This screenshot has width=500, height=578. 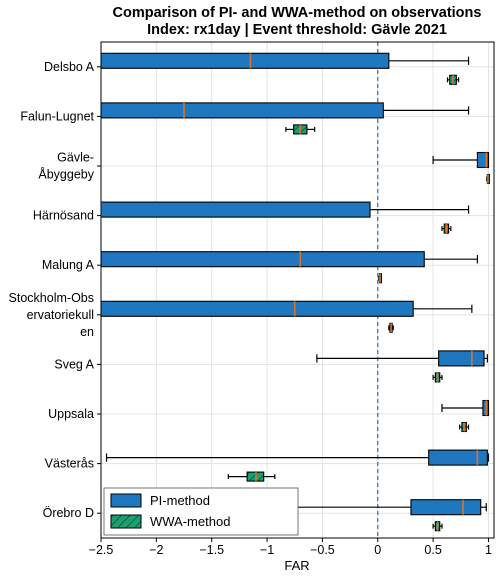 What do you see at coordinates (488, 550) in the screenshot?
I see `x-tick-label: 1` at bounding box center [488, 550].